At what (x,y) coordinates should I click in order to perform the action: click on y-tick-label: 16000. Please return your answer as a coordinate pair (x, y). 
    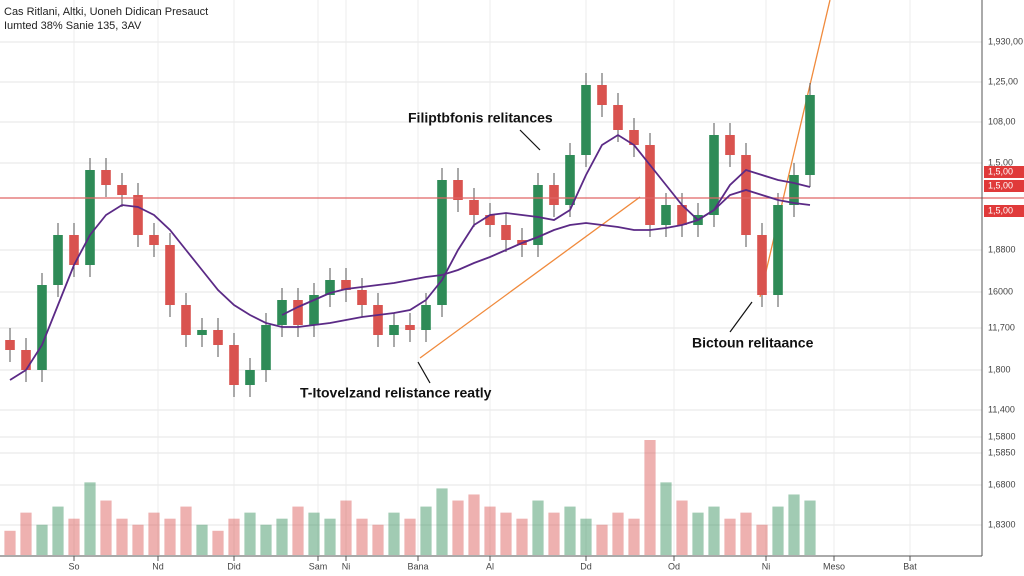
    Looking at the image, I should click on (1000, 291).